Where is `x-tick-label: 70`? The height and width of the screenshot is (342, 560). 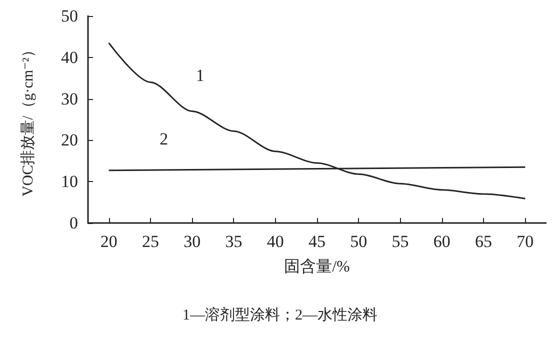
x-tick-label: 70 is located at coordinates (525, 241).